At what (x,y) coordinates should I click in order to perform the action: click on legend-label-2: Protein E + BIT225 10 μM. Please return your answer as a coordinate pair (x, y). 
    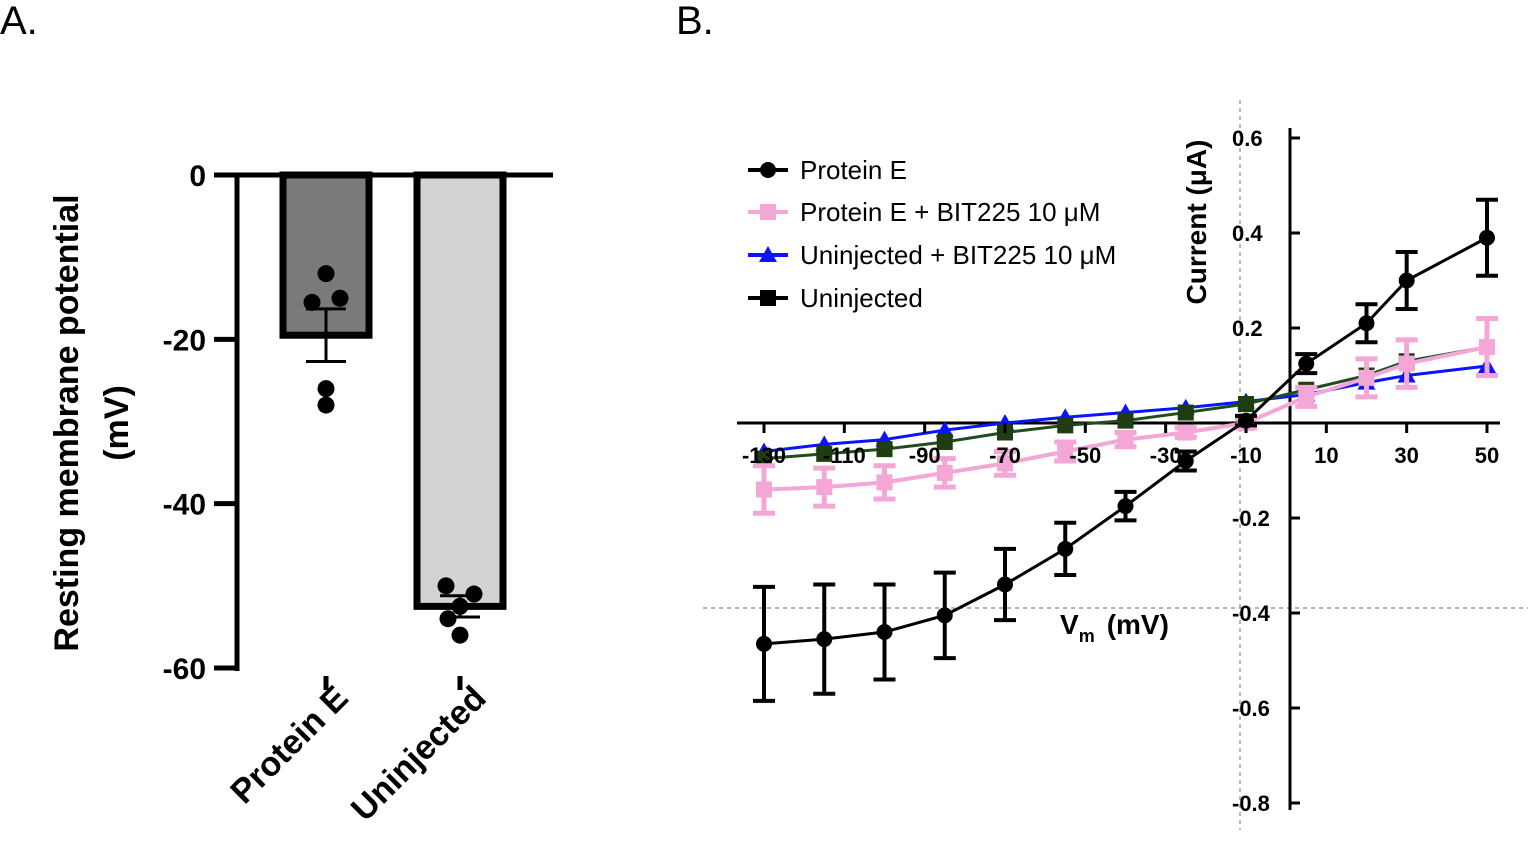
    Looking at the image, I should click on (950, 212).